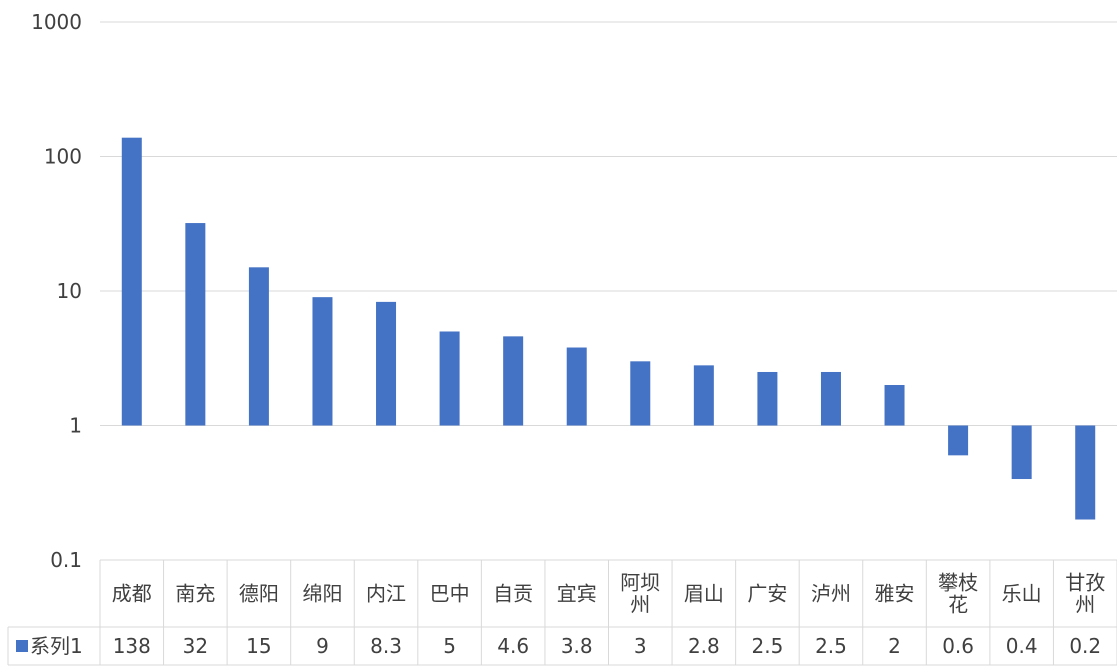 Image resolution: width=1117 pixels, height=666 pixels. I want to click on y-axis-ticks: 0.1 1 10 100 1000, so click(56, 291).